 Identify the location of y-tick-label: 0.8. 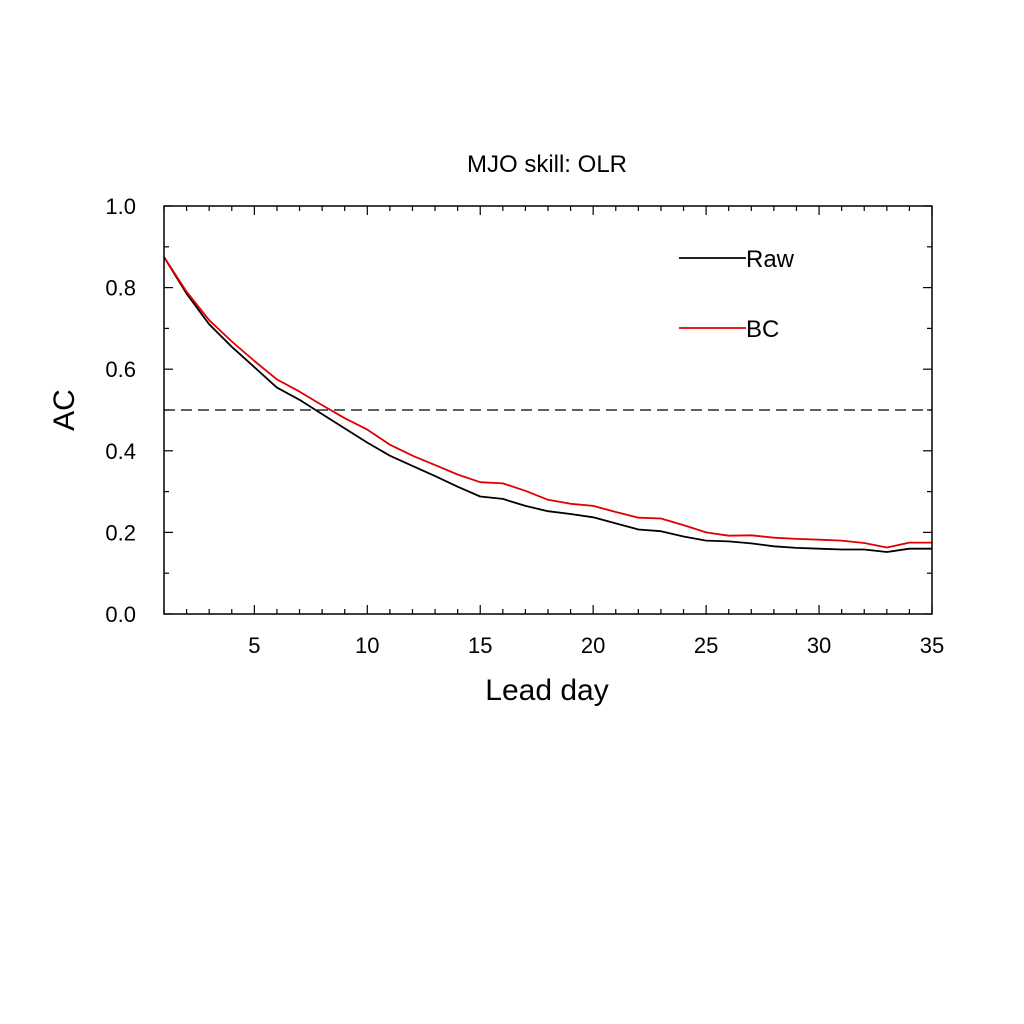
(120, 288).